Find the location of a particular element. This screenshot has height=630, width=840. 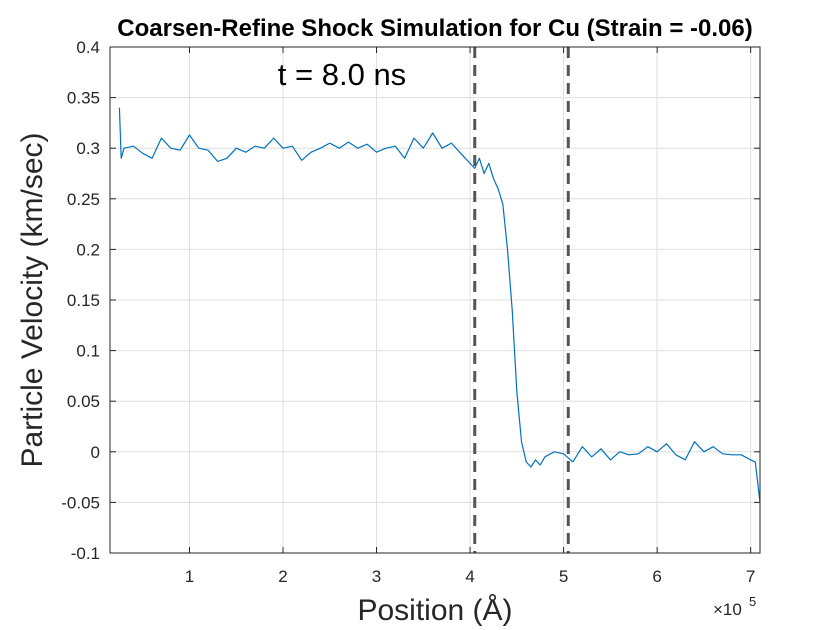

reference-lines is located at coordinates (521, 300).